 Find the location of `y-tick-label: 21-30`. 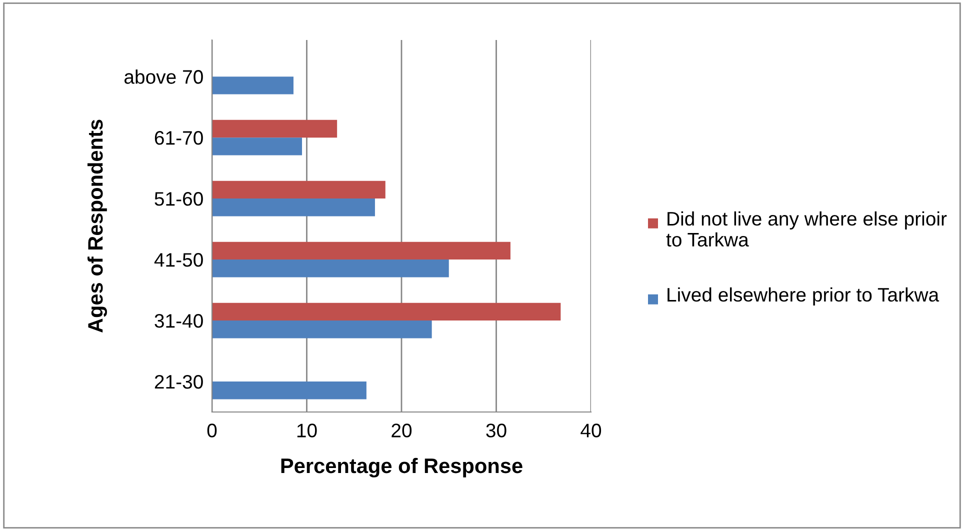

y-tick-label: 21-30 is located at coordinates (178, 381).